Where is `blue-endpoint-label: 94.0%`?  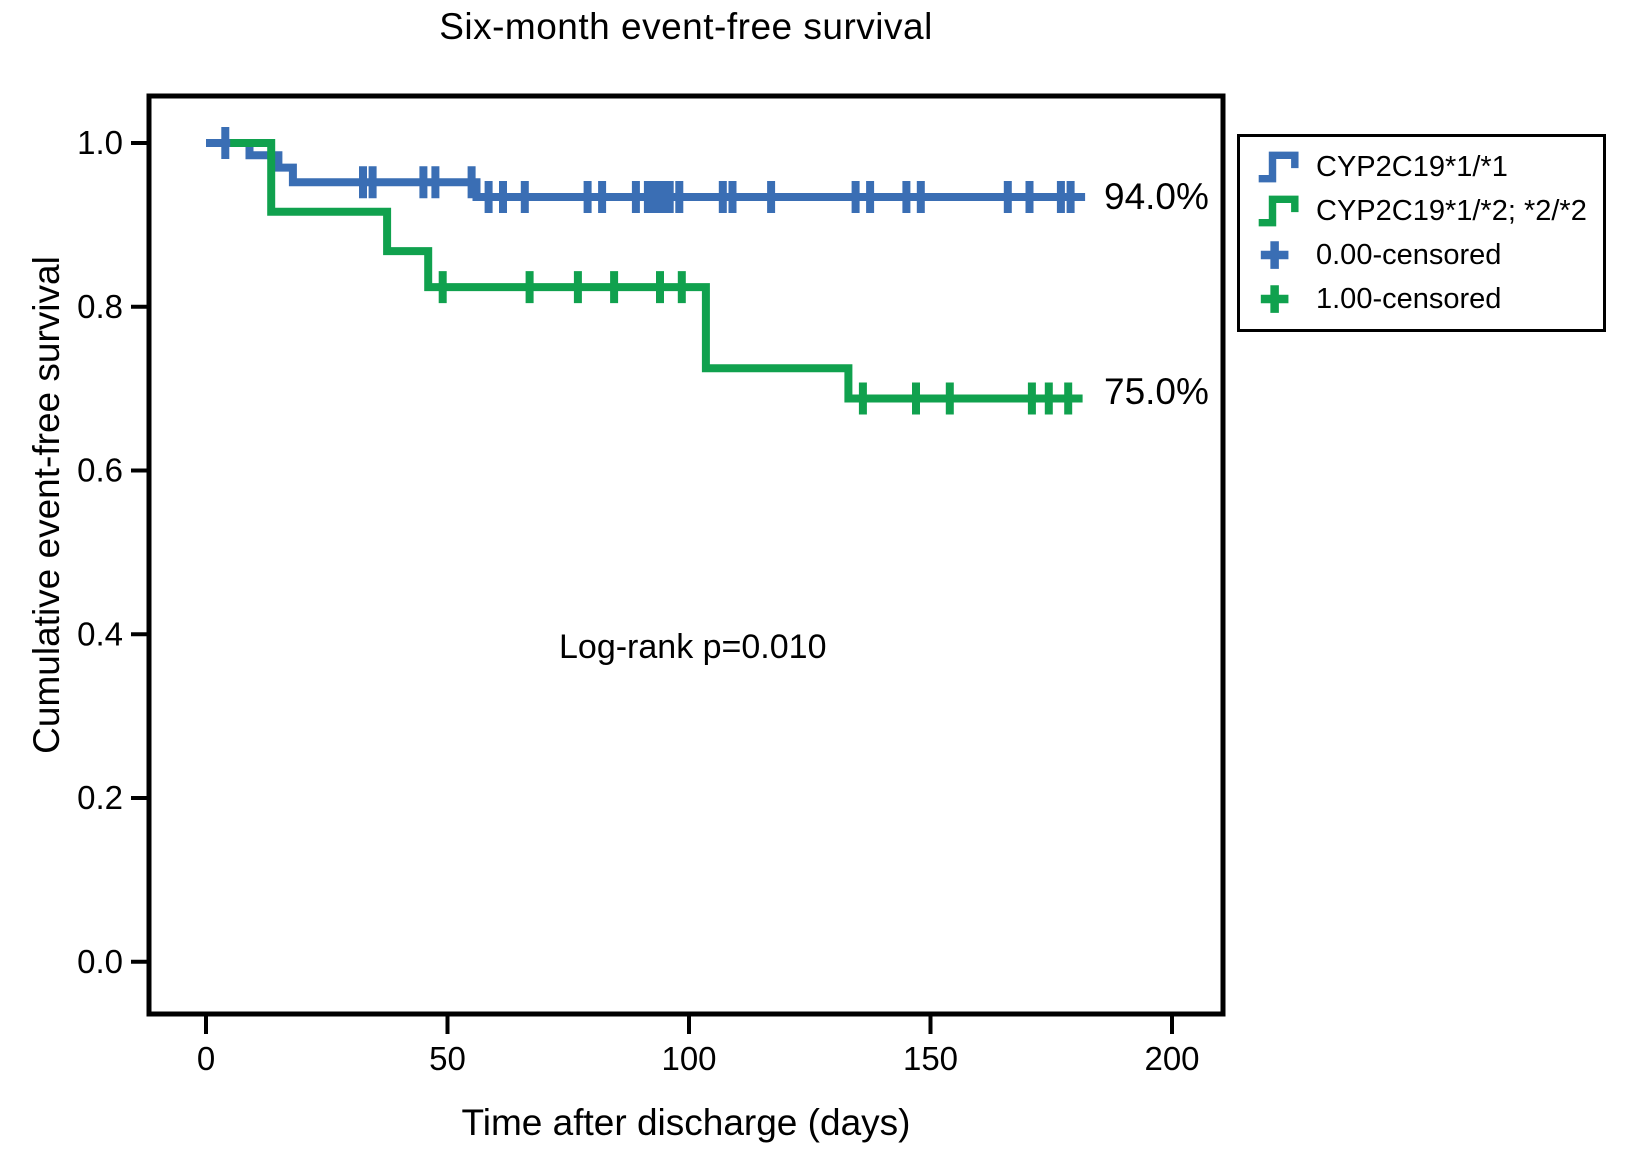
blue-endpoint-label: 94.0% is located at coordinates (1156, 196).